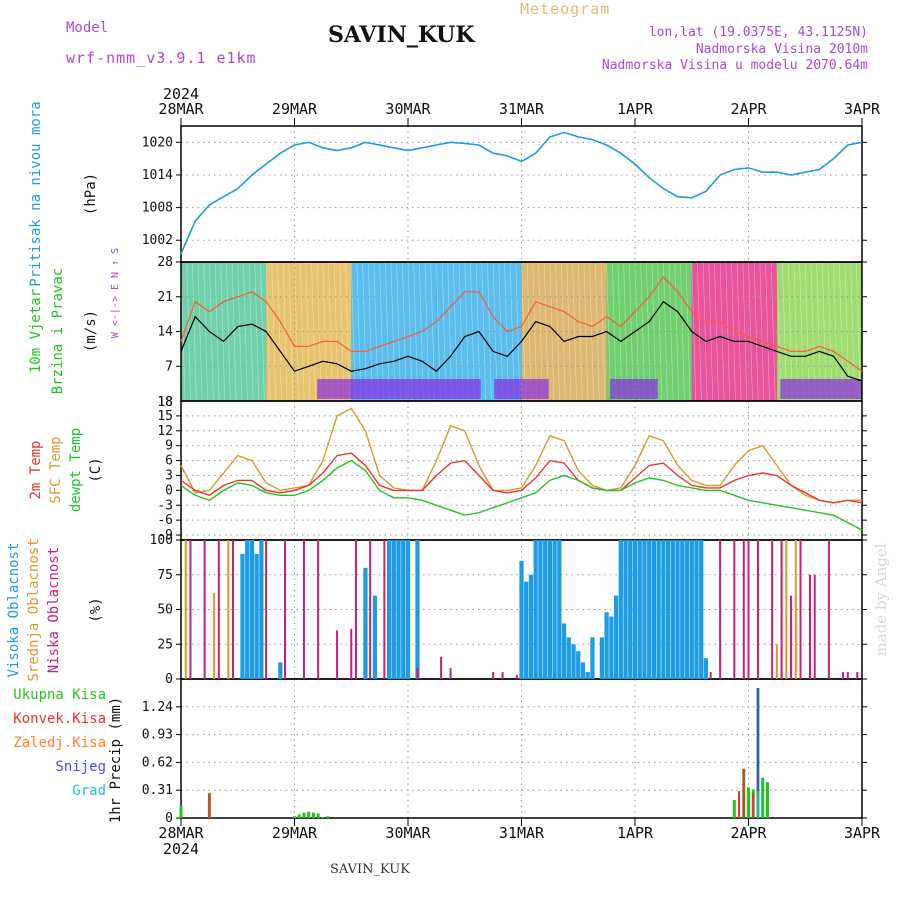 This screenshot has width=900, height=900. What do you see at coordinates (370, 869) in the screenshot?
I see `footer-station: SAVIN_KUK` at bounding box center [370, 869].